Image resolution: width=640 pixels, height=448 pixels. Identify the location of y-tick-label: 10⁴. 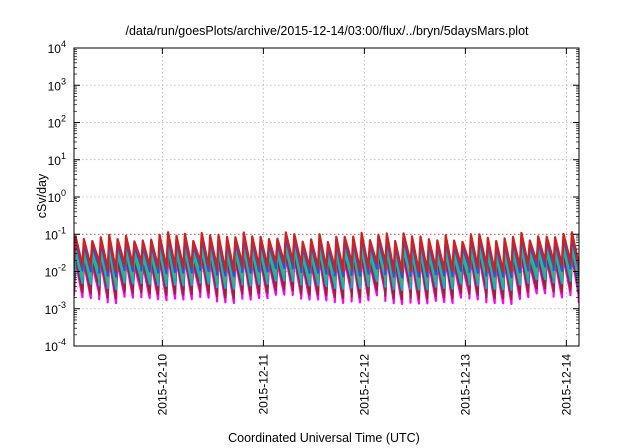
(57, 47).